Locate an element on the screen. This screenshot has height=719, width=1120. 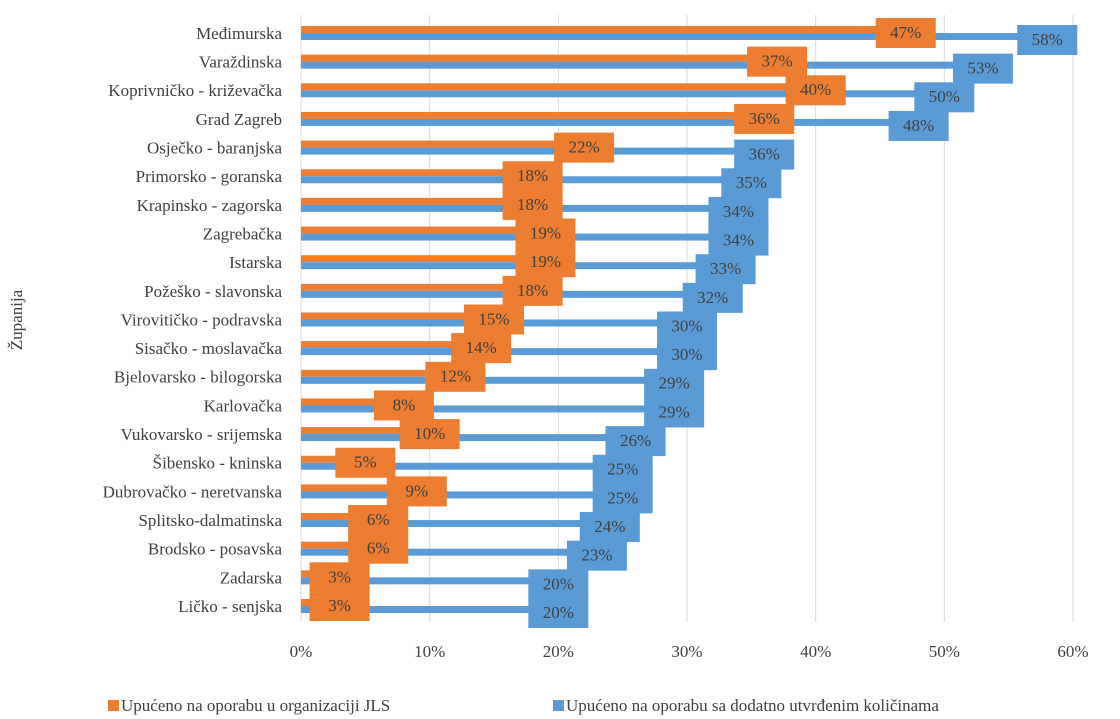
data-label-text: 26% is located at coordinates (635, 440).